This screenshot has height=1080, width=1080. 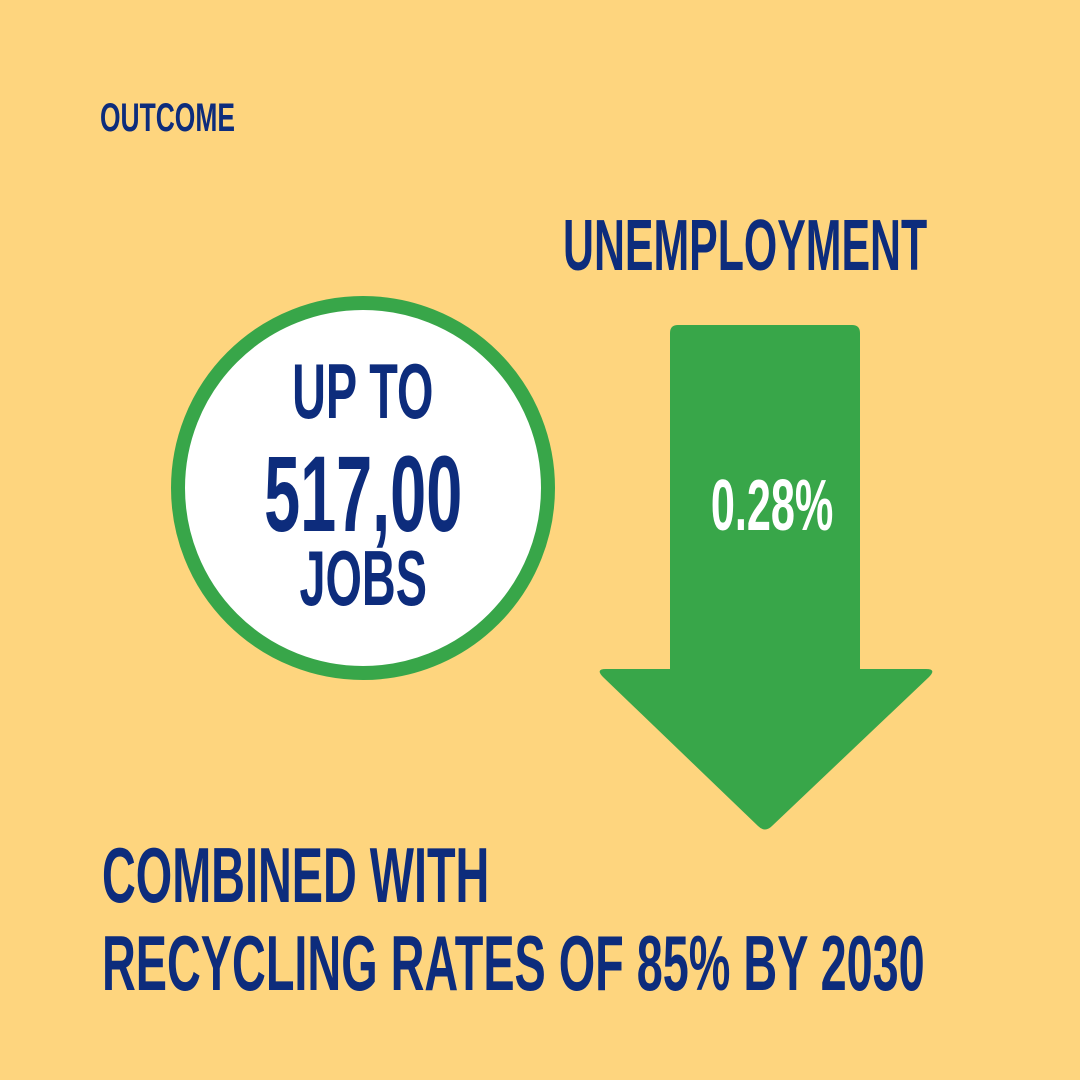 I want to click on jobs-badge-prefix: UP TO, so click(x=363, y=391).